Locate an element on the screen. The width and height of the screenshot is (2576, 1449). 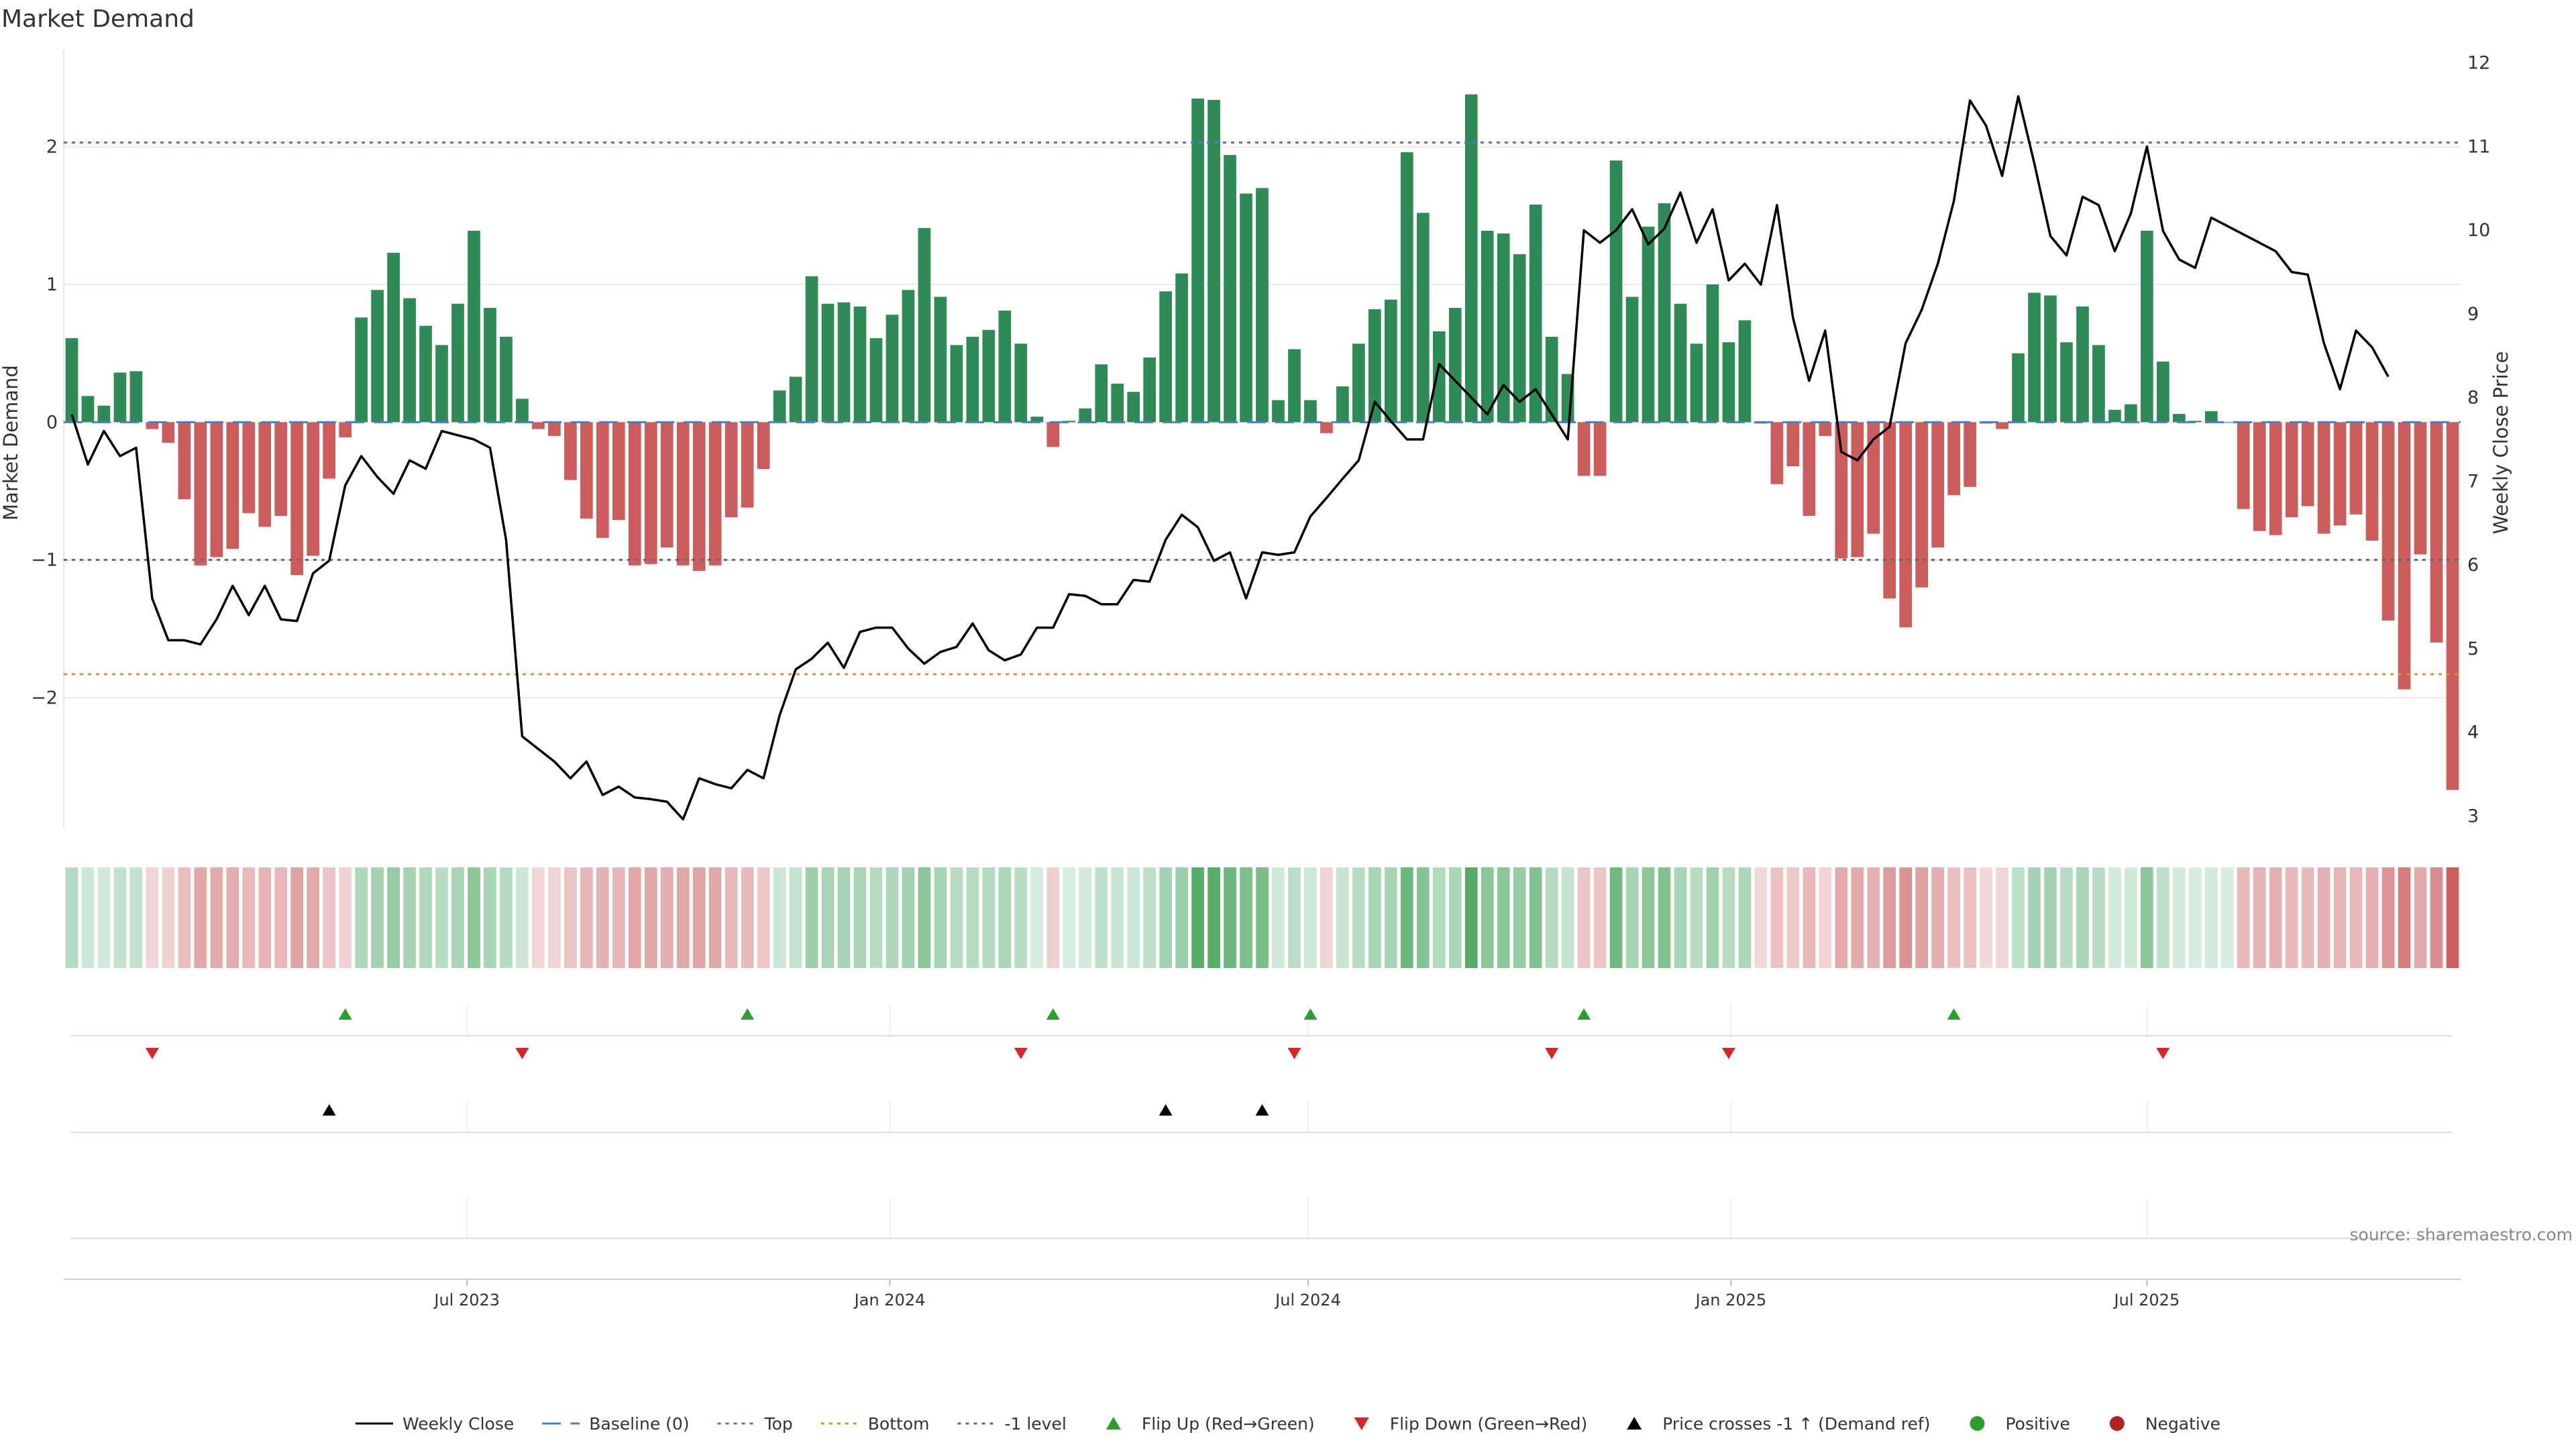
legend-item: Flip Up (Red→Green) is located at coordinates (1210, 1424).